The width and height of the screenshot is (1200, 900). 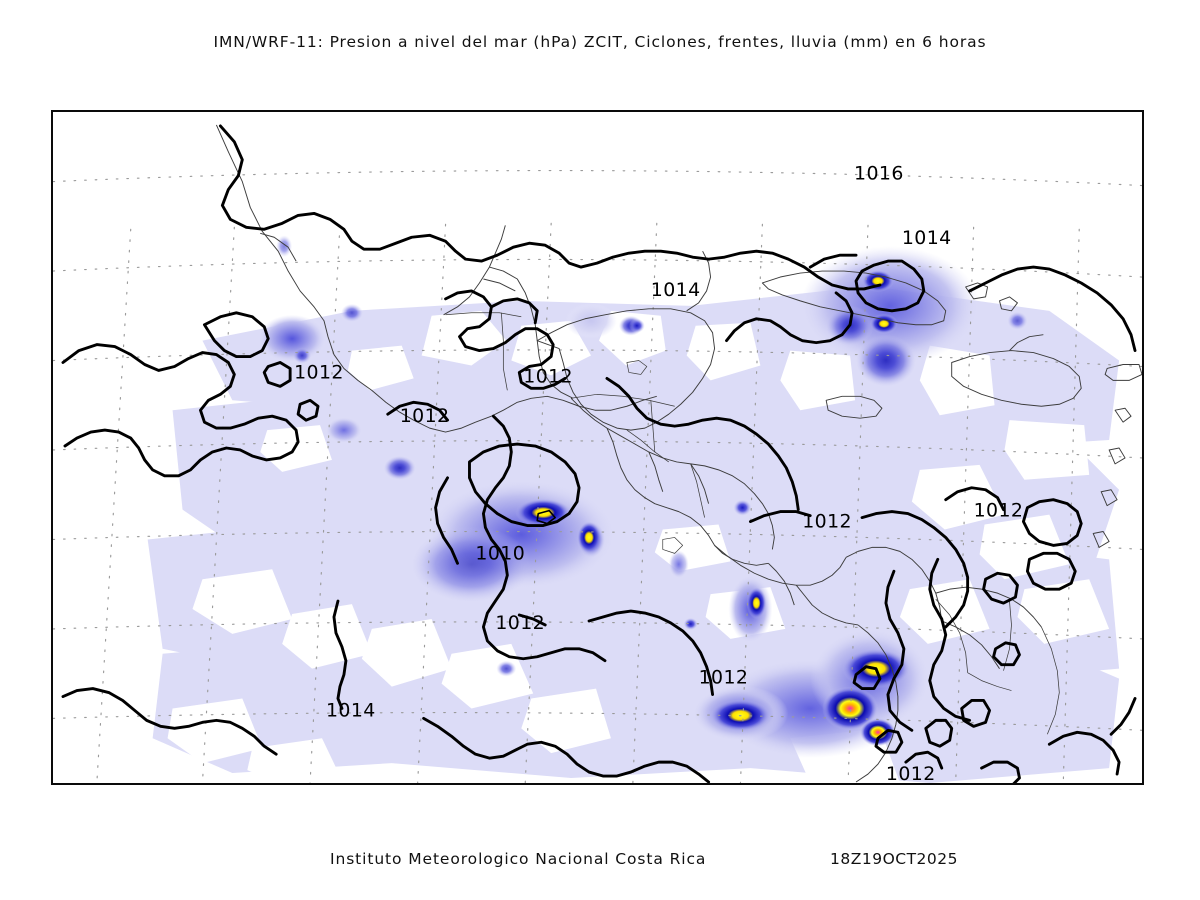 What do you see at coordinates (879, 174) in the screenshot?
I see `isobar-label: 1016` at bounding box center [879, 174].